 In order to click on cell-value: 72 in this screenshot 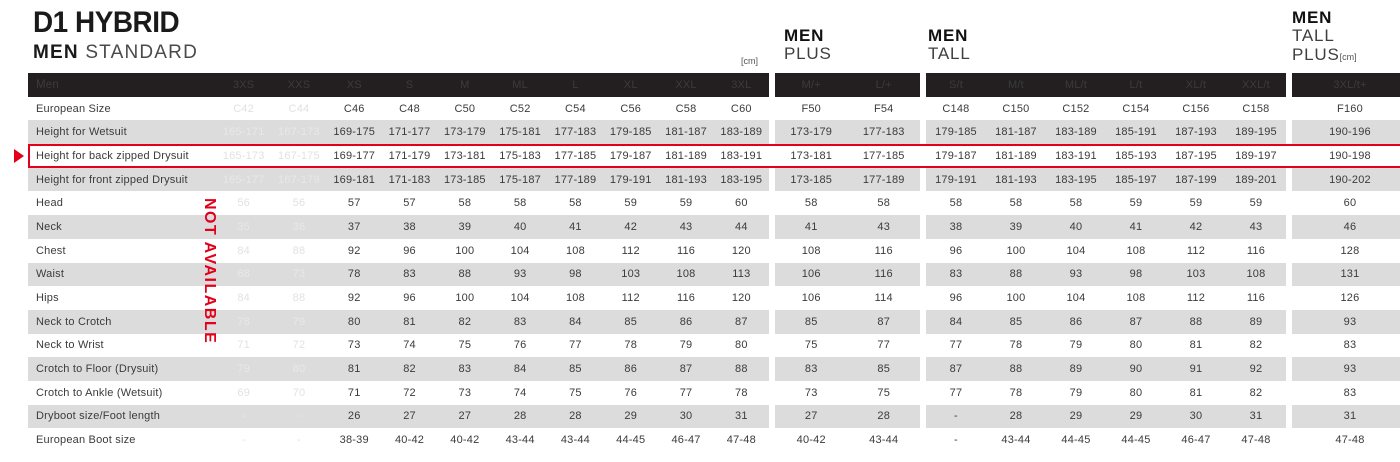, I will do `click(299, 345)`.